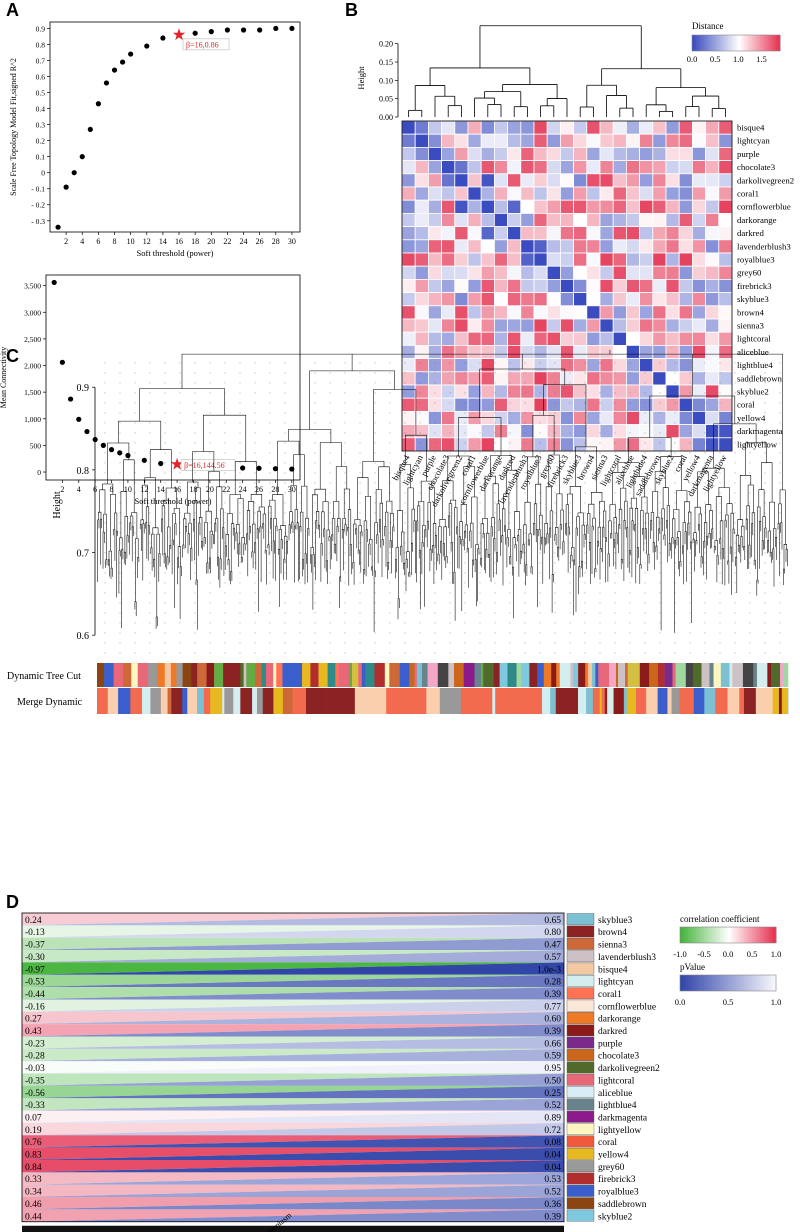 This screenshot has height=1232, width=800. Describe the element at coordinates (552, 1032) in the screenshot. I see `p-value: 0.39` at that location.